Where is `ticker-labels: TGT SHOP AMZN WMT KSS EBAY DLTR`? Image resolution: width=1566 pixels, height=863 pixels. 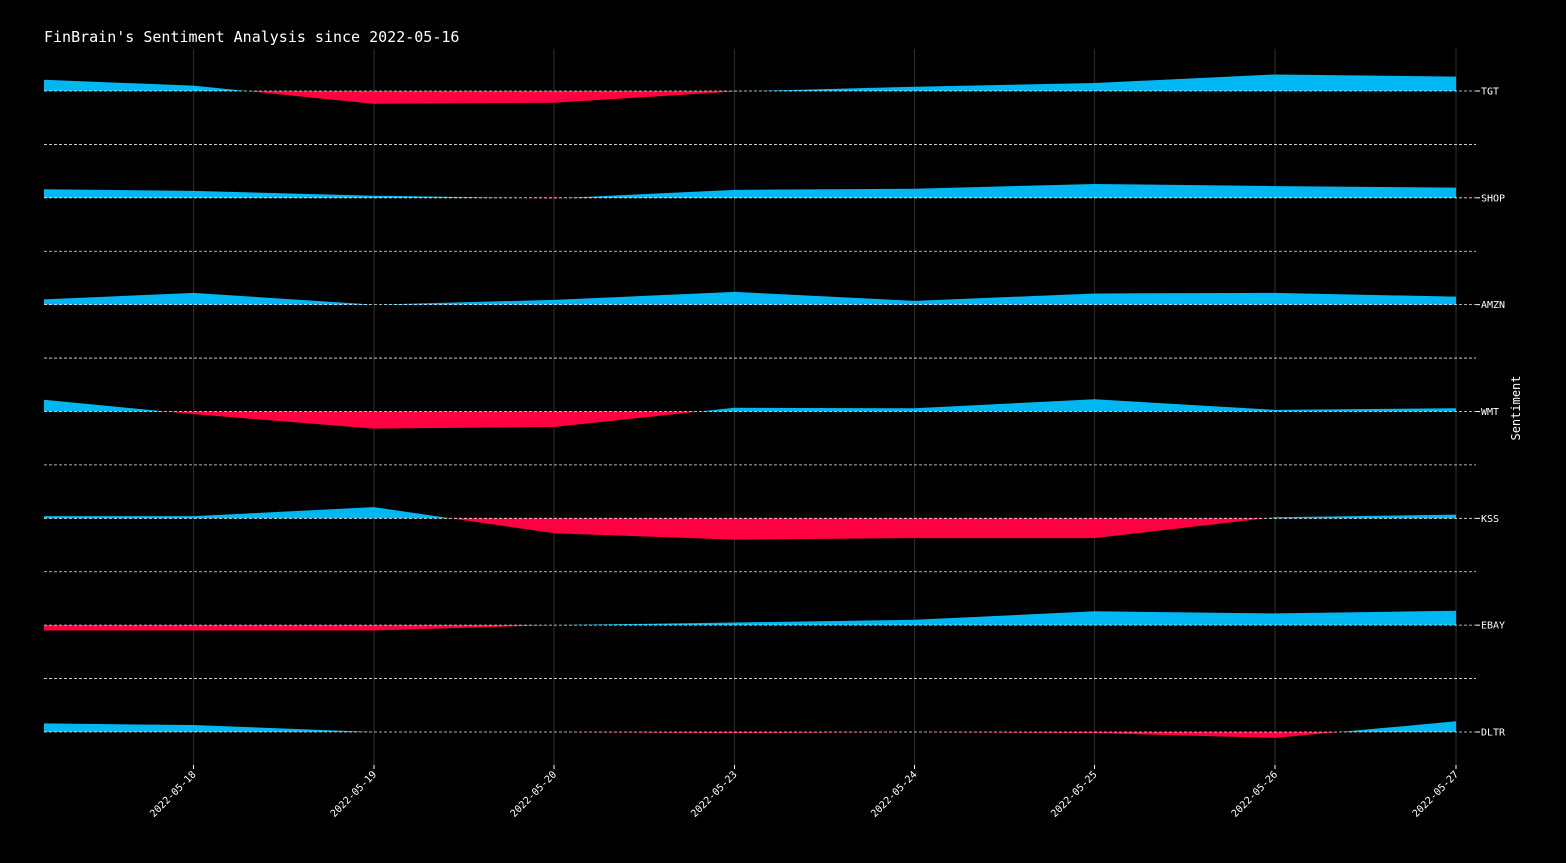
ticker-labels: TGT SHOP AMZN WMT KSS EBAY DLTR is located at coordinates (1493, 413).